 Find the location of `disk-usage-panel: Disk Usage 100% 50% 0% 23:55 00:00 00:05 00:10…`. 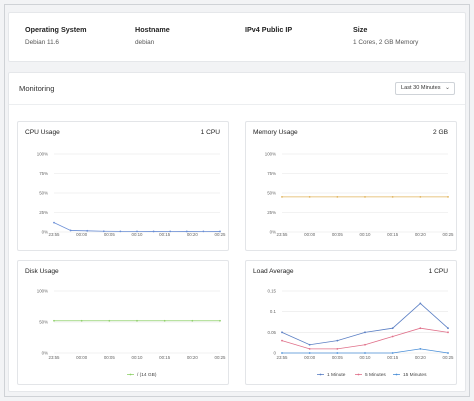

disk-usage-panel: Disk Usage 100% 50% 0% 23:55 00:00 00:05 00:10… is located at coordinates (123, 322).